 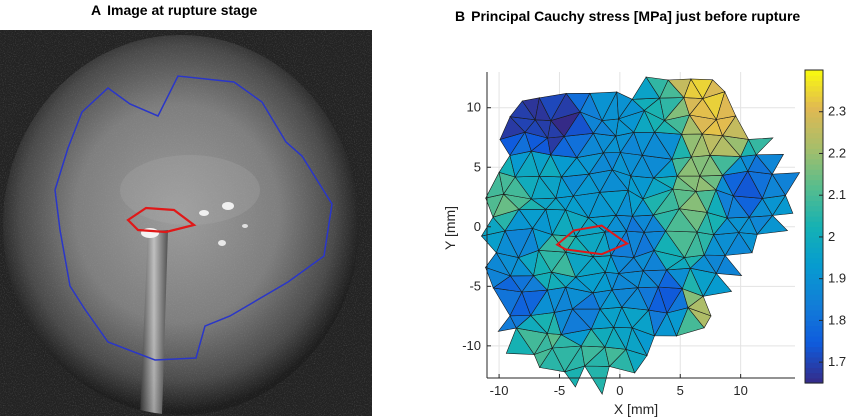 I want to click on y-tick-label-2: 0, so click(x=477, y=226).